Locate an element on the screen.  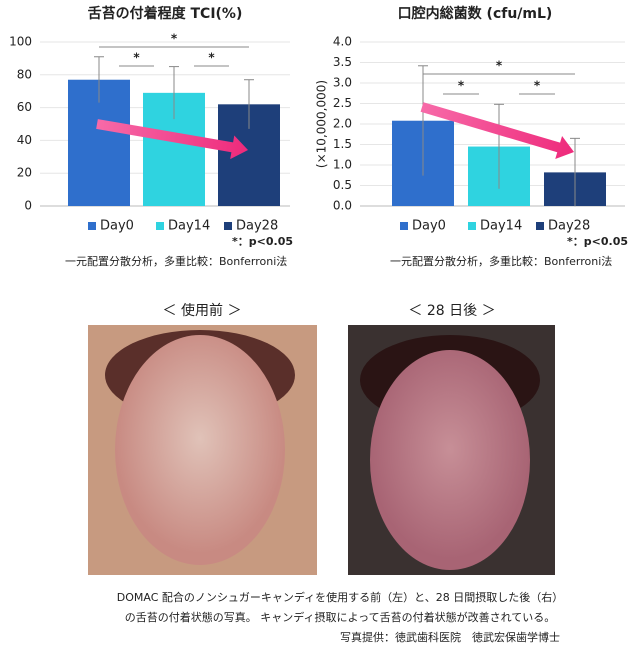
y-tick-label: 20 is located at coordinates (24, 173).